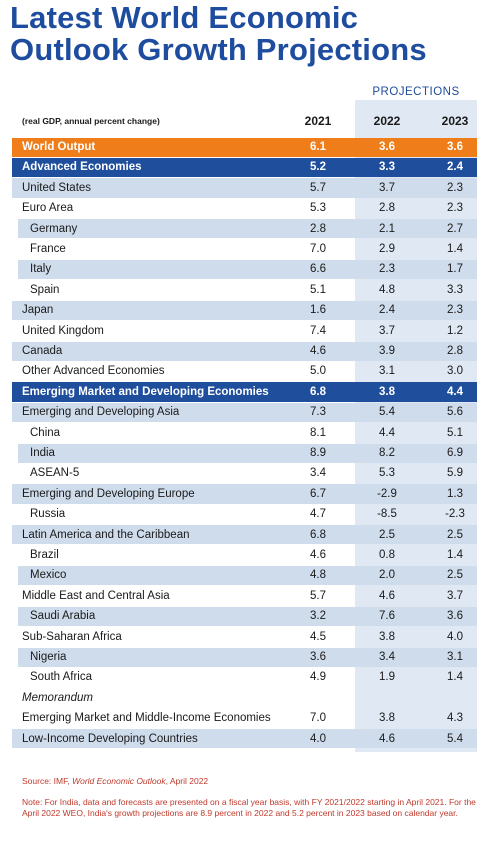 The width and height of the screenshot is (495, 846). I want to click on row-value: 7.4, so click(318, 330).